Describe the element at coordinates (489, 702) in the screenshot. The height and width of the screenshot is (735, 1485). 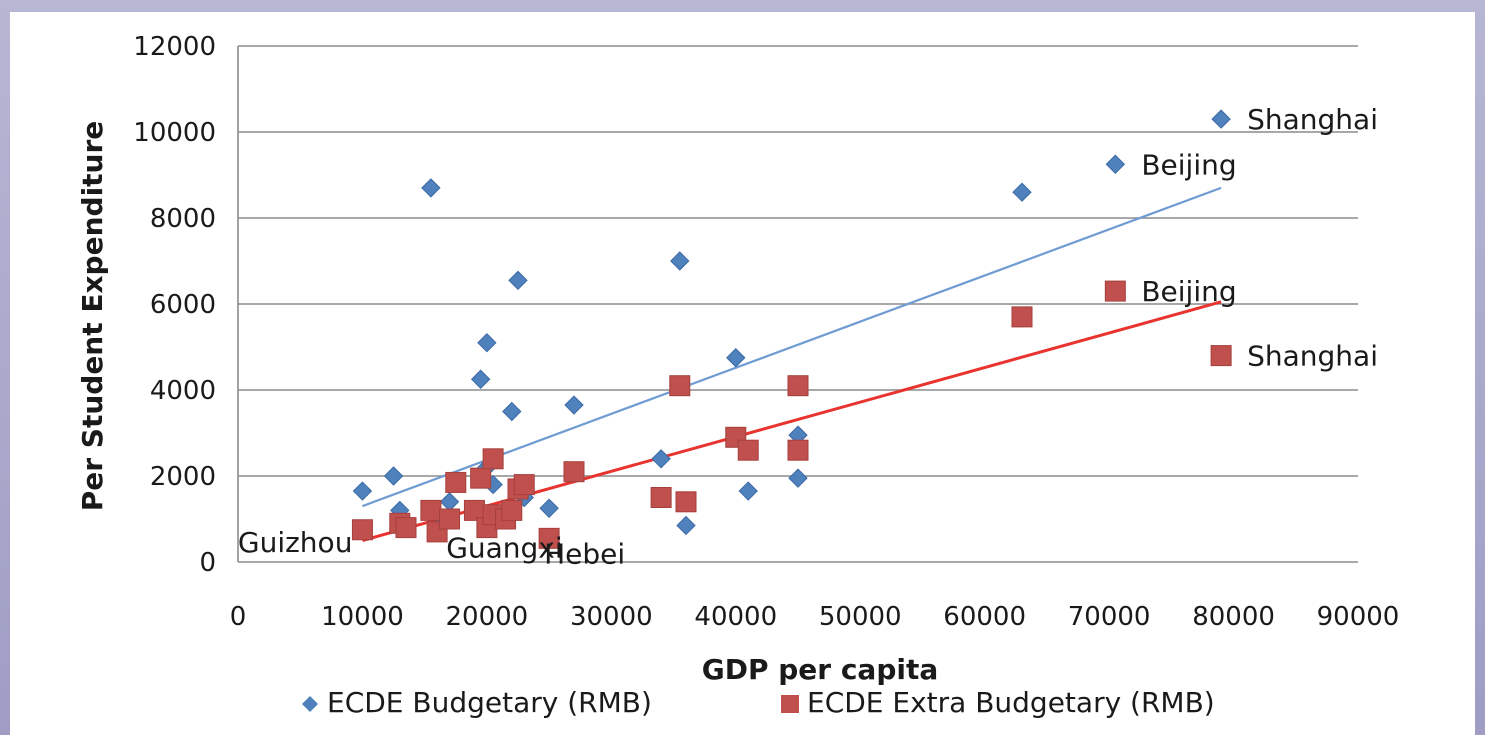
I see `legend-entry-label: ECDE Budgetary (RMB)` at that location.